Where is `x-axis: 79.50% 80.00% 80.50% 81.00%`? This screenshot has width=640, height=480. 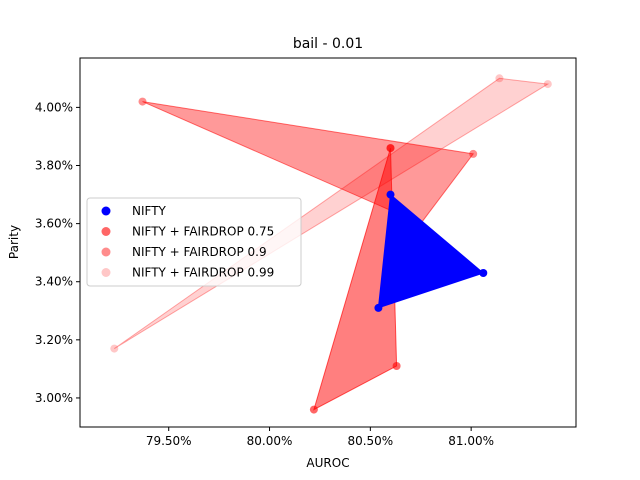
x-axis: 79.50% 80.00% 80.50% 81.00% is located at coordinates (320, 437).